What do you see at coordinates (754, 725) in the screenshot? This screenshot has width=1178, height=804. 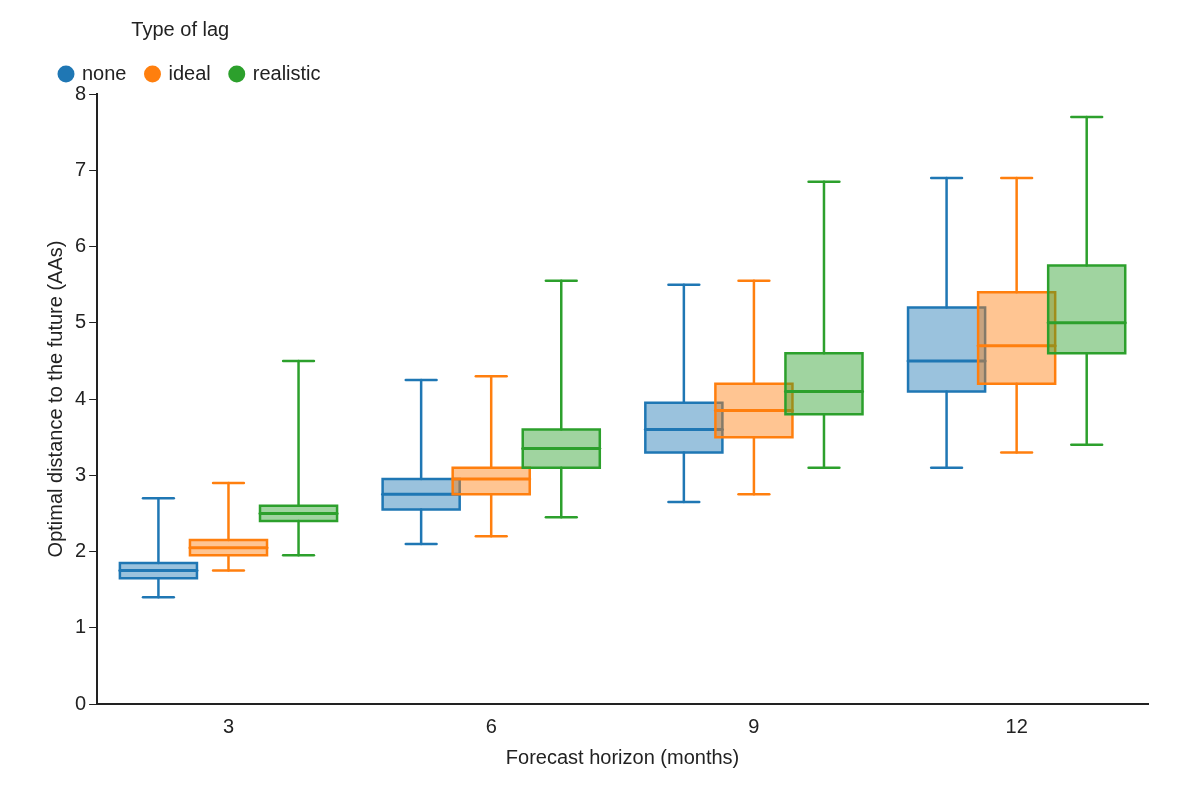 I see `x-tick-label: 9` at bounding box center [754, 725].